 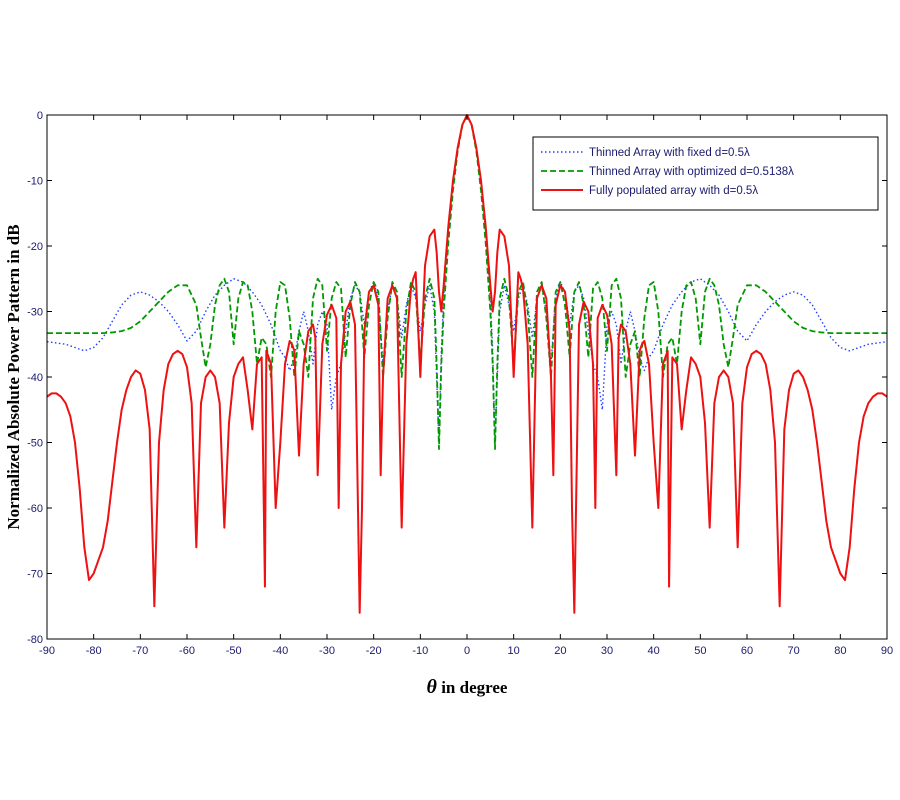 What do you see at coordinates (374, 651) in the screenshot?
I see `x-tick-label: -20` at bounding box center [374, 651].